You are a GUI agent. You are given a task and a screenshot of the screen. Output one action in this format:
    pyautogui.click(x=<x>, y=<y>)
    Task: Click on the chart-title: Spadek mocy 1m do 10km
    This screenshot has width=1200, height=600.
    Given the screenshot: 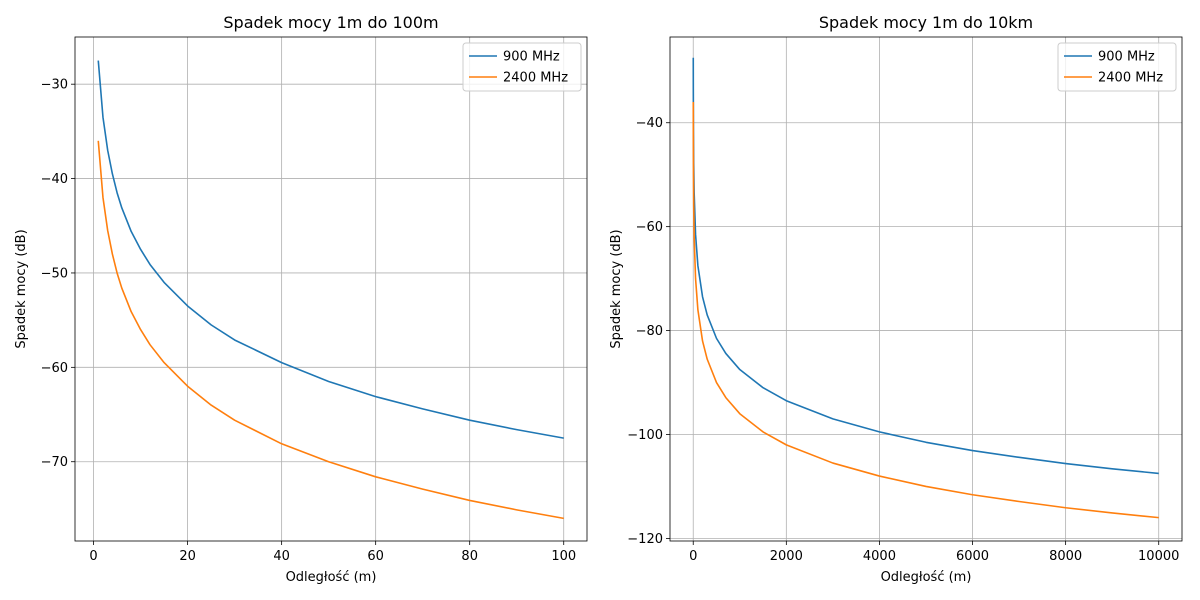 What is the action you would take?
    pyautogui.click(x=926, y=22)
    